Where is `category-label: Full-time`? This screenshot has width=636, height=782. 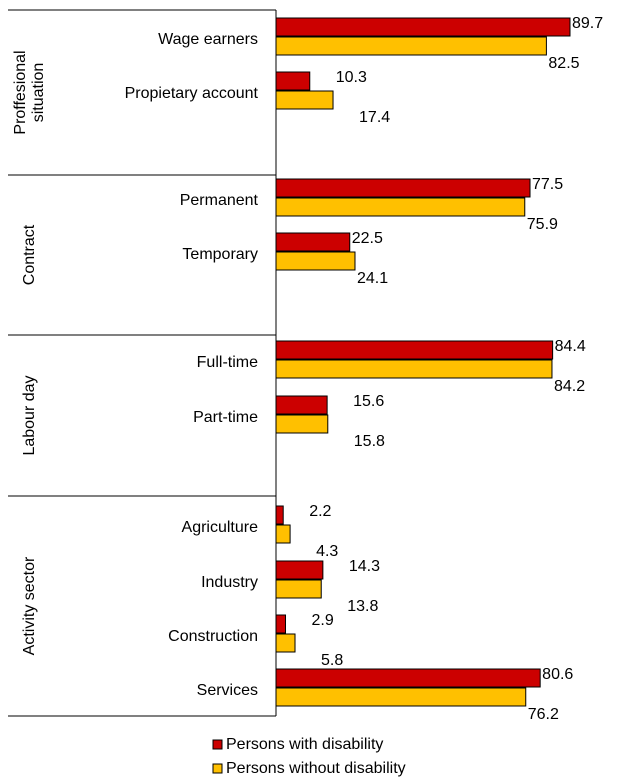
category-label: Full-time is located at coordinates (227, 362).